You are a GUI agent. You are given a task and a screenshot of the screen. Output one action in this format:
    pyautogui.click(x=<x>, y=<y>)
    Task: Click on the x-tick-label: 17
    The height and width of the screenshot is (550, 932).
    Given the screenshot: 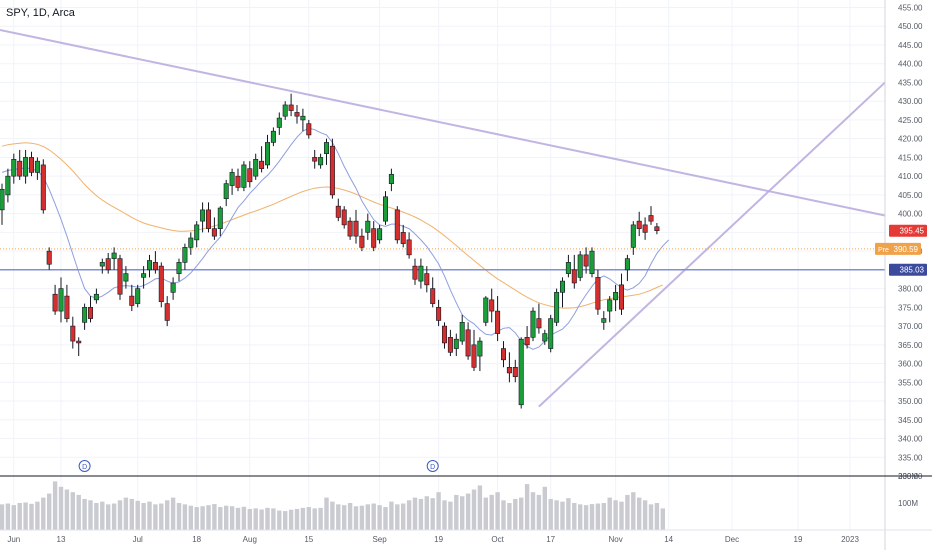 What is the action you would take?
    pyautogui.click(x=550, y=539)
    